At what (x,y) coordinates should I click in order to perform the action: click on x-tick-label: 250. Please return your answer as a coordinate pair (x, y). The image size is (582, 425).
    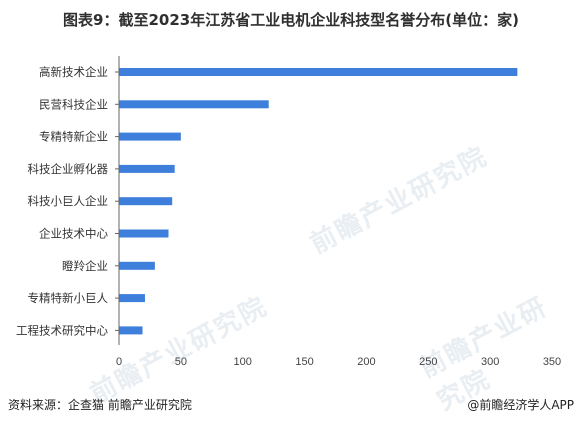
    Looking at the image, I should click on (428, 362).